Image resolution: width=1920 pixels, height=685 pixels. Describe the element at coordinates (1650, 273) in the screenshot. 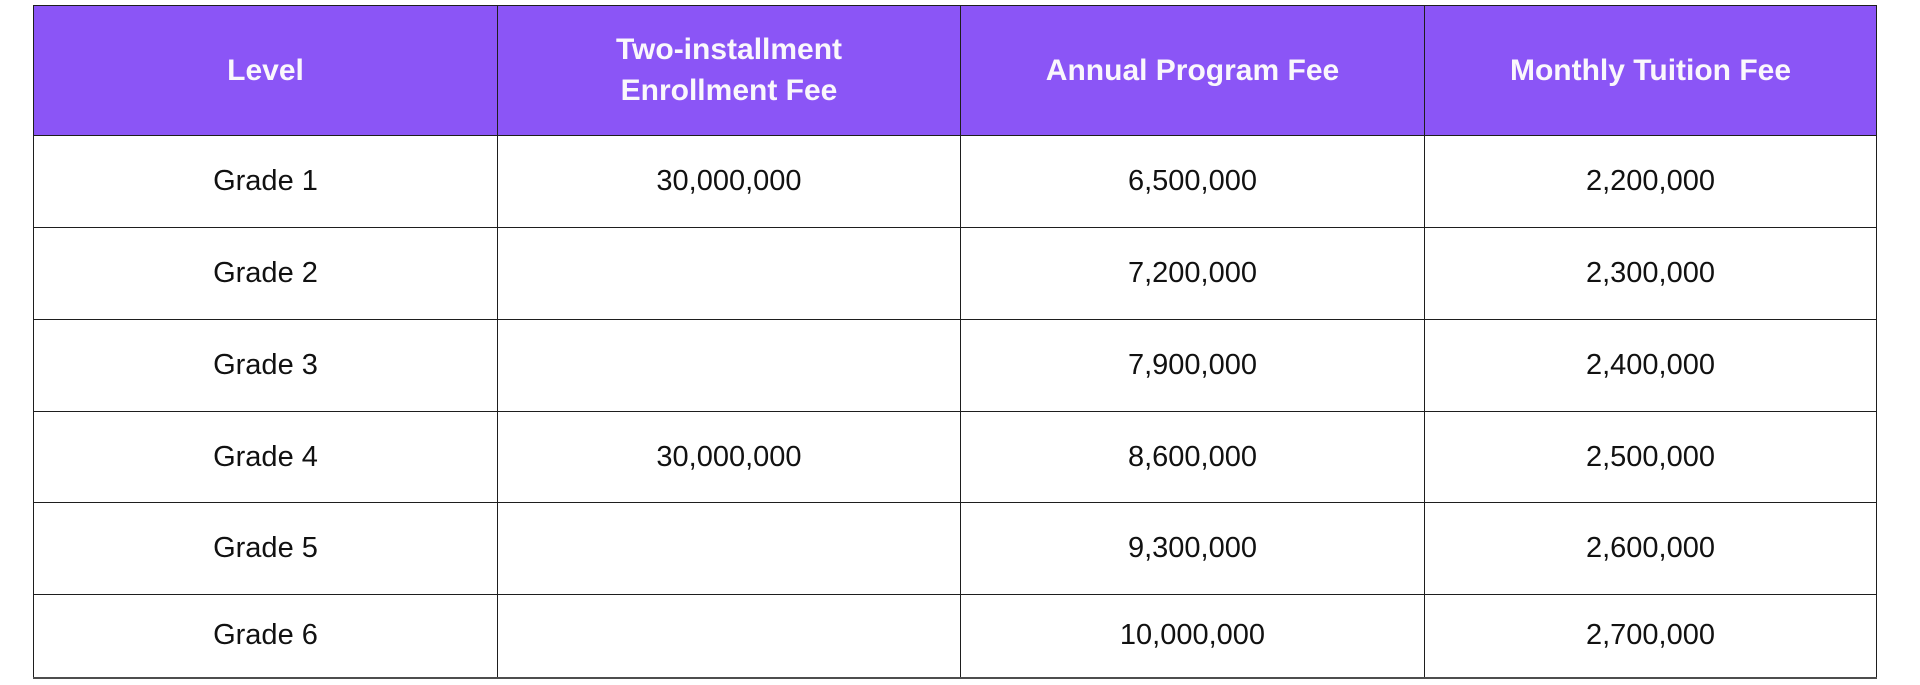

I see `cell-monthly-fee: 2,300,000` at that location.